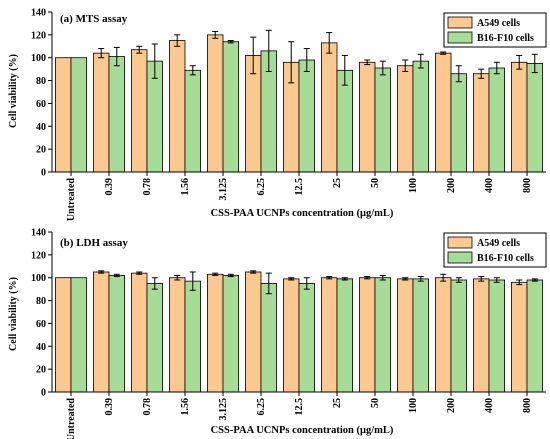 This screenshot has height=439, width=550. I want to click on panel-b-x-tick-label: 6.25, so click(261, 407).